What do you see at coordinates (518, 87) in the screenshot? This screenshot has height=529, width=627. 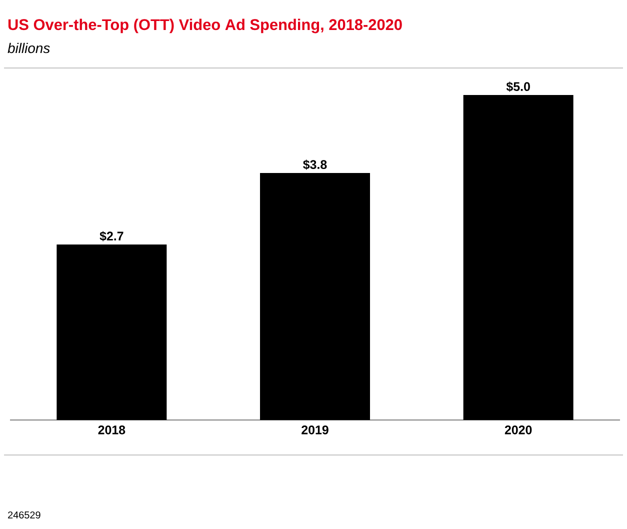 I see `data-label: $5.0` at bounding box center [518, 87].